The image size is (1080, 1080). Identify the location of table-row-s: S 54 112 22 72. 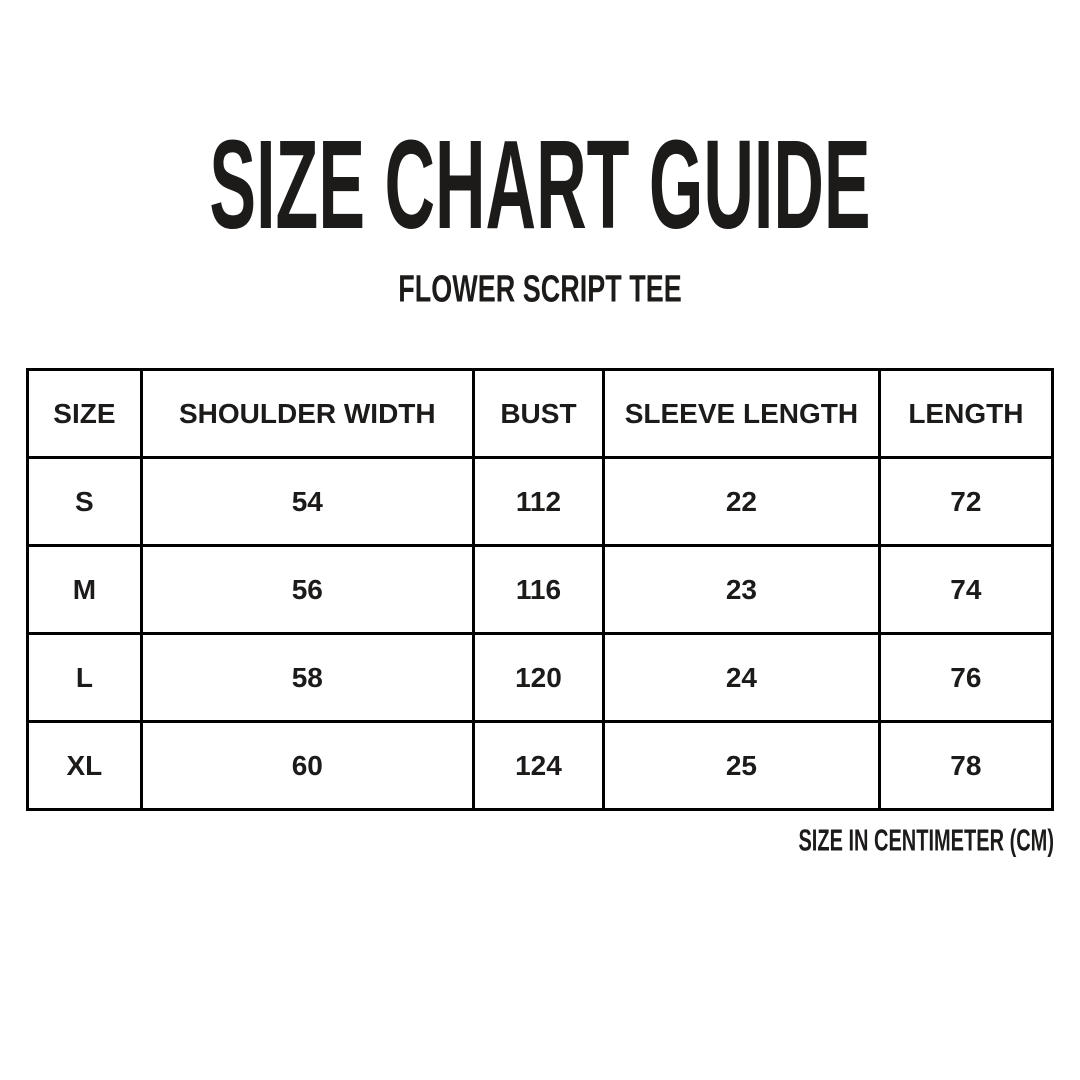
(540, 501).